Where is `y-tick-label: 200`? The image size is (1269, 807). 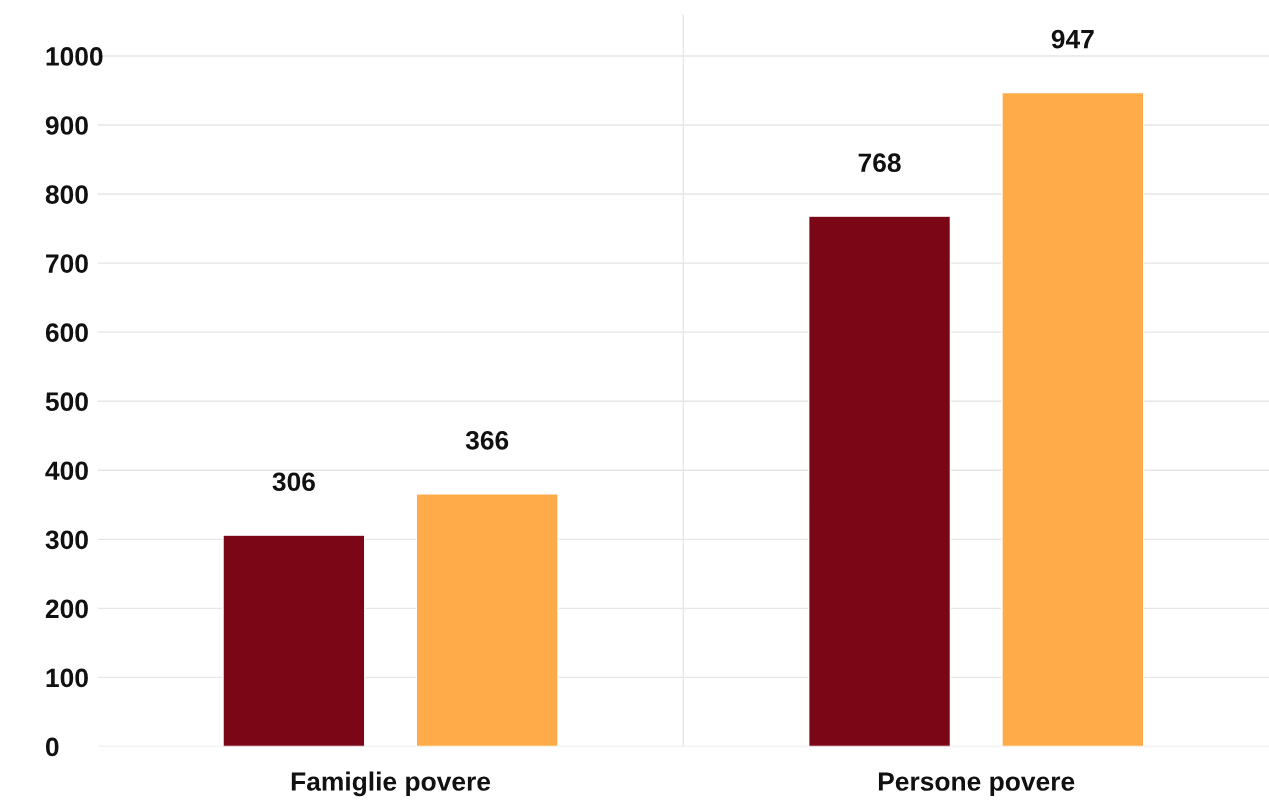
y-tick-label: 200 is located at coordinates (66, 609).